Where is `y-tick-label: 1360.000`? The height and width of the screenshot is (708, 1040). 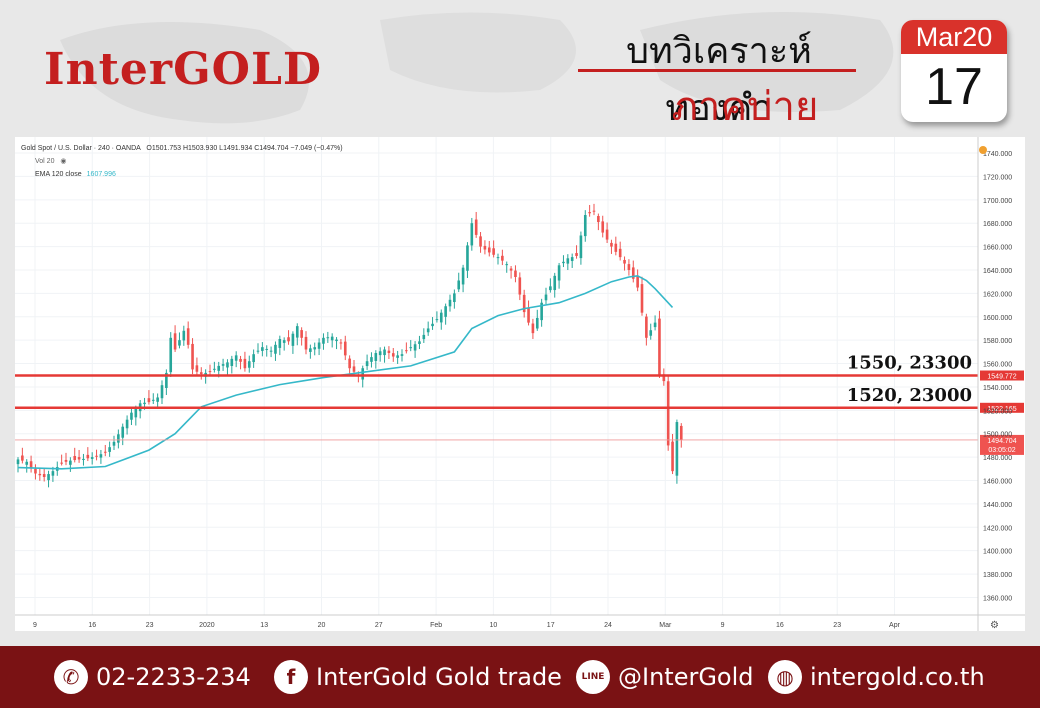
y-tick-label: 1360.000 is located at coordinates (997, 598).